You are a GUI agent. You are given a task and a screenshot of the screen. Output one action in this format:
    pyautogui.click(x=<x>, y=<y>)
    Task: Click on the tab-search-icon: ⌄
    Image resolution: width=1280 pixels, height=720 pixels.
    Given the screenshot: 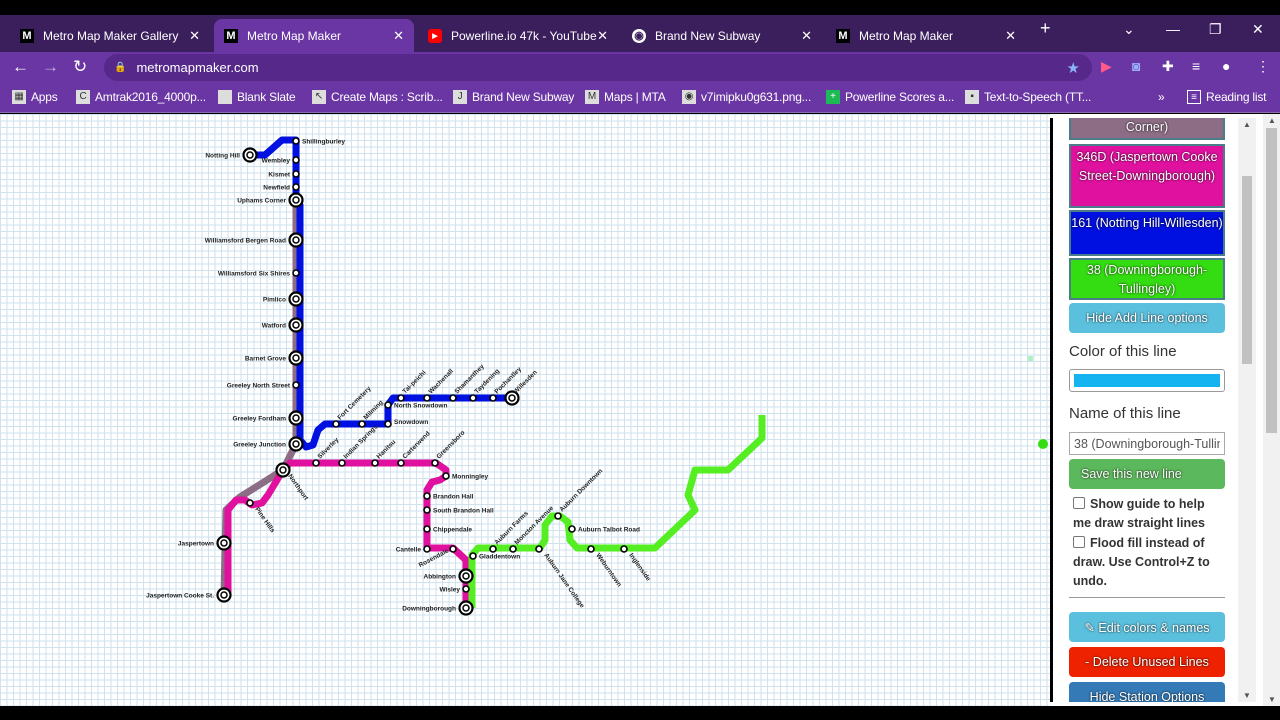 What is the action you would take?
    pyautogui.click(x=1129, y=29)
    